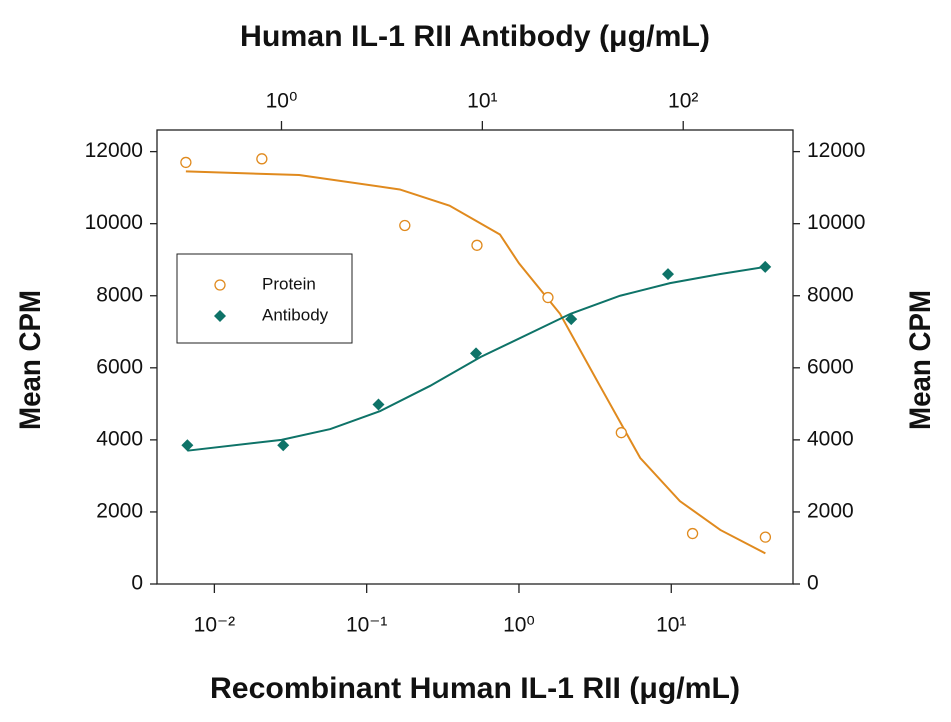  What do you see at coordinates (214, 625) in the screenshot?
I see `x-tick-label: 10⁻²` at bounding box center [214, 625].